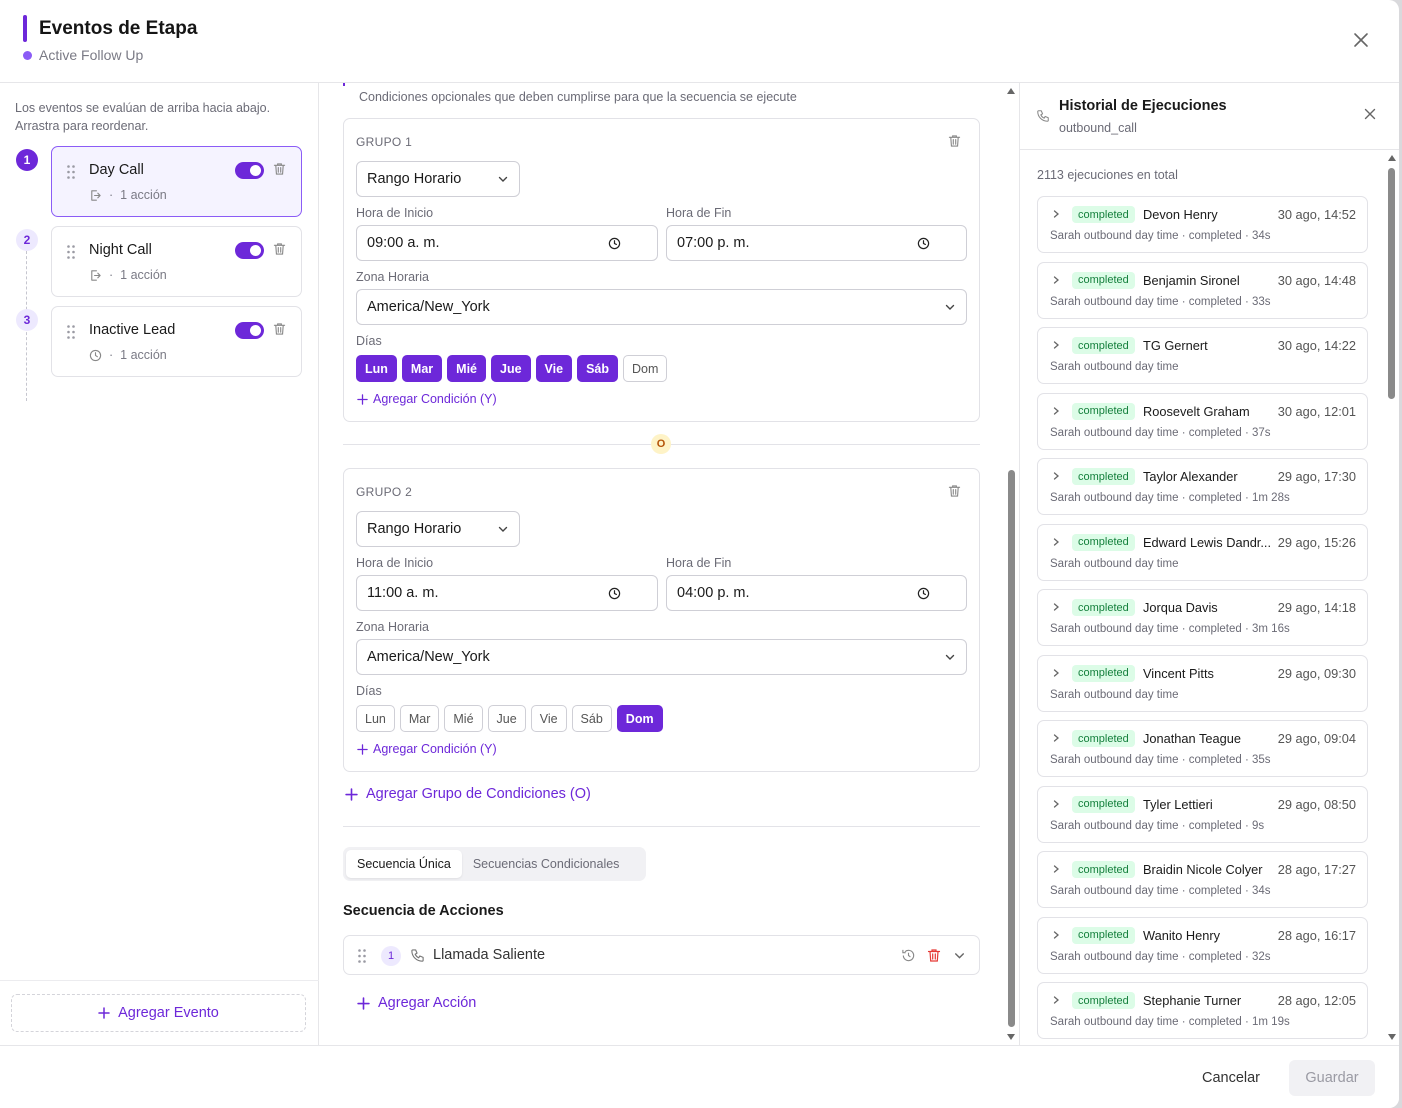 This screenshot has width=1402, height=1108. Describe the element at coordinates (1103, 476) in the screenshot. I see `status-badge: completed` at that location.